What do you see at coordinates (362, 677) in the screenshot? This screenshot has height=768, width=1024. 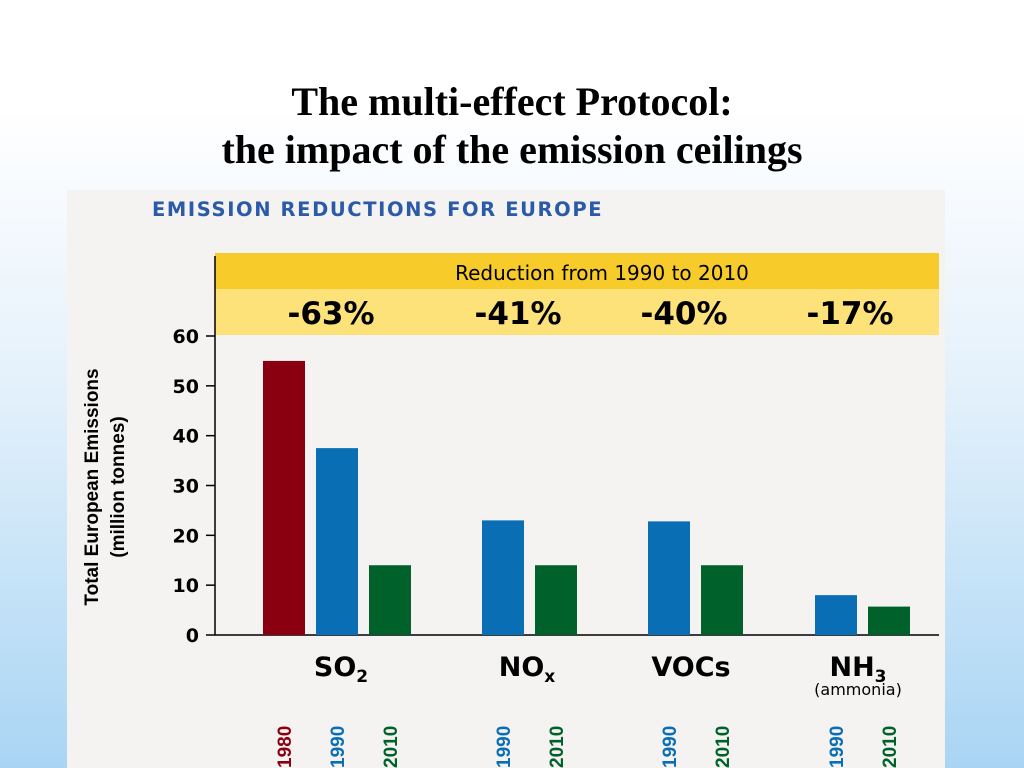 I see `category-subscript: 2` at bounding box center [362, 677].